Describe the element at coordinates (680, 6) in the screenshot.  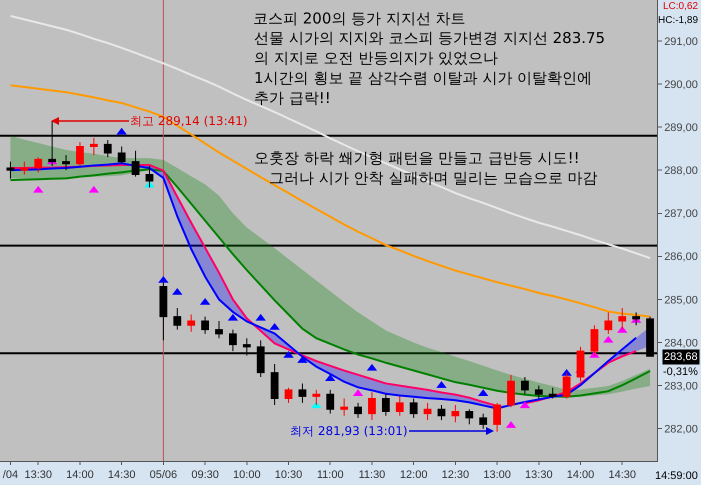
I see `text: LC:0,62` at that location.